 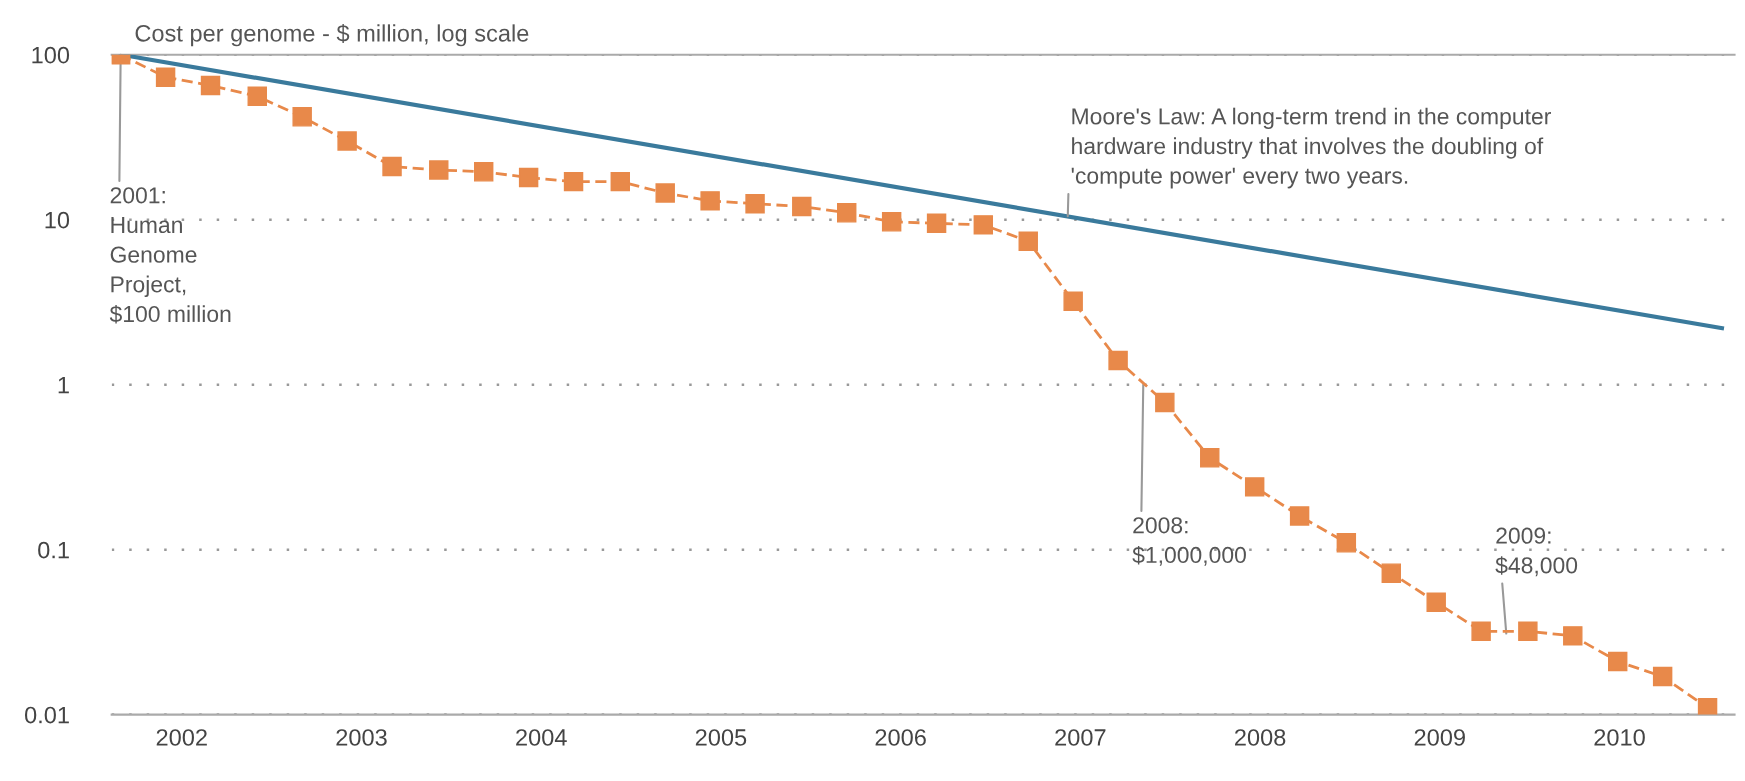 I want to click on y-tick-label: 10, so click(x=57, y=220).